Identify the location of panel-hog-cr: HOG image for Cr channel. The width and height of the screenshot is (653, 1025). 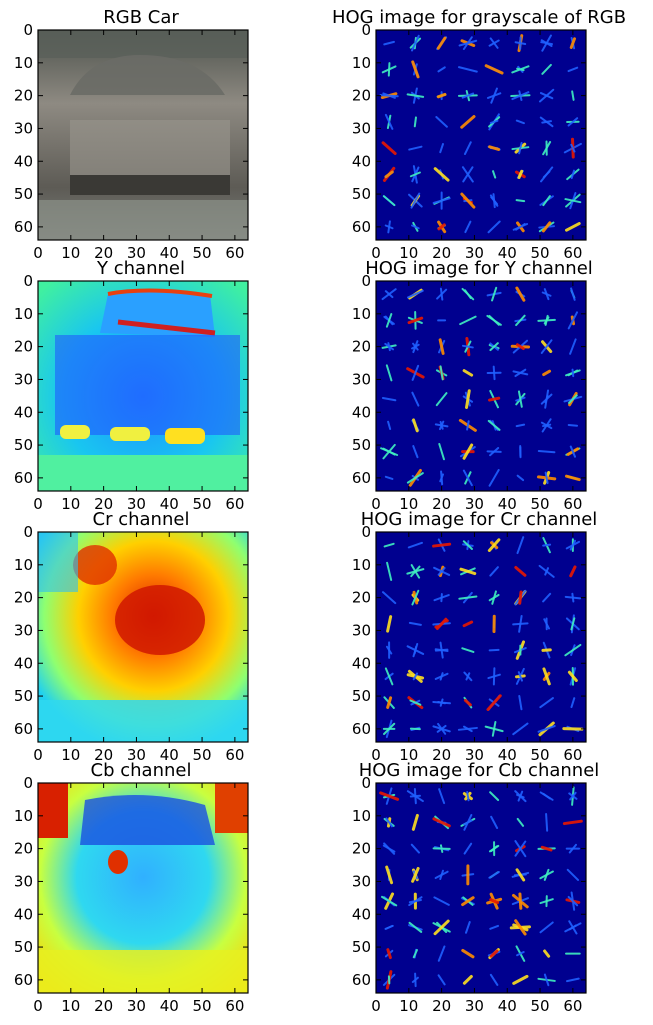
(479, 625).